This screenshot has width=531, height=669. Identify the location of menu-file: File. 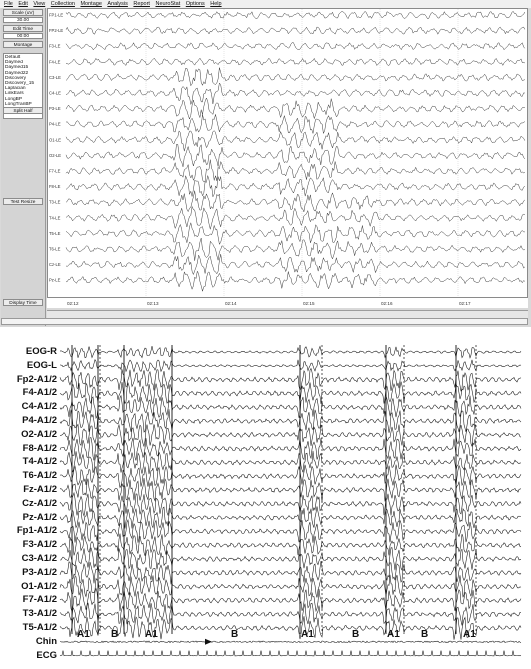
(8, 4).